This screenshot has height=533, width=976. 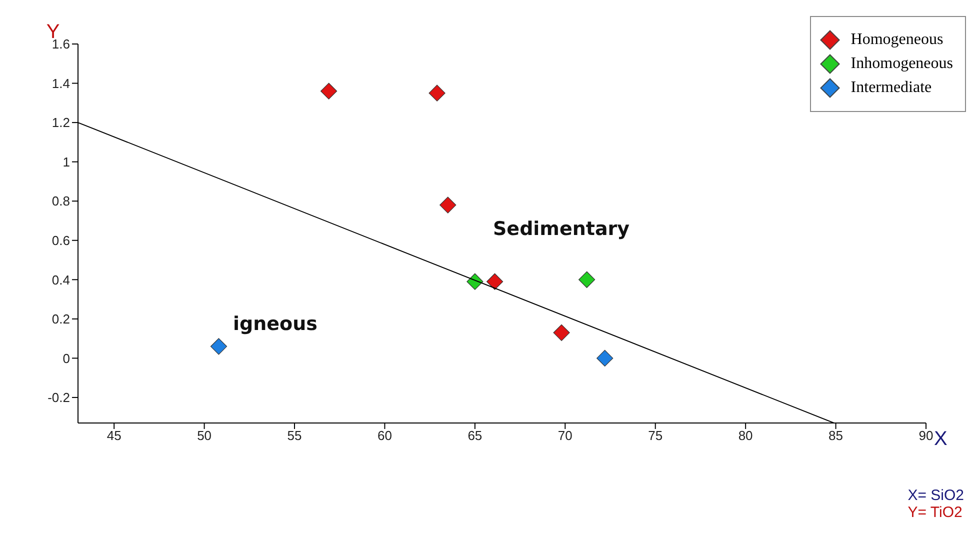 What do you see at coordinates (655, 436) in the screenshot?
I see `x-tick-label: 75` at bounding box center [655, 436].